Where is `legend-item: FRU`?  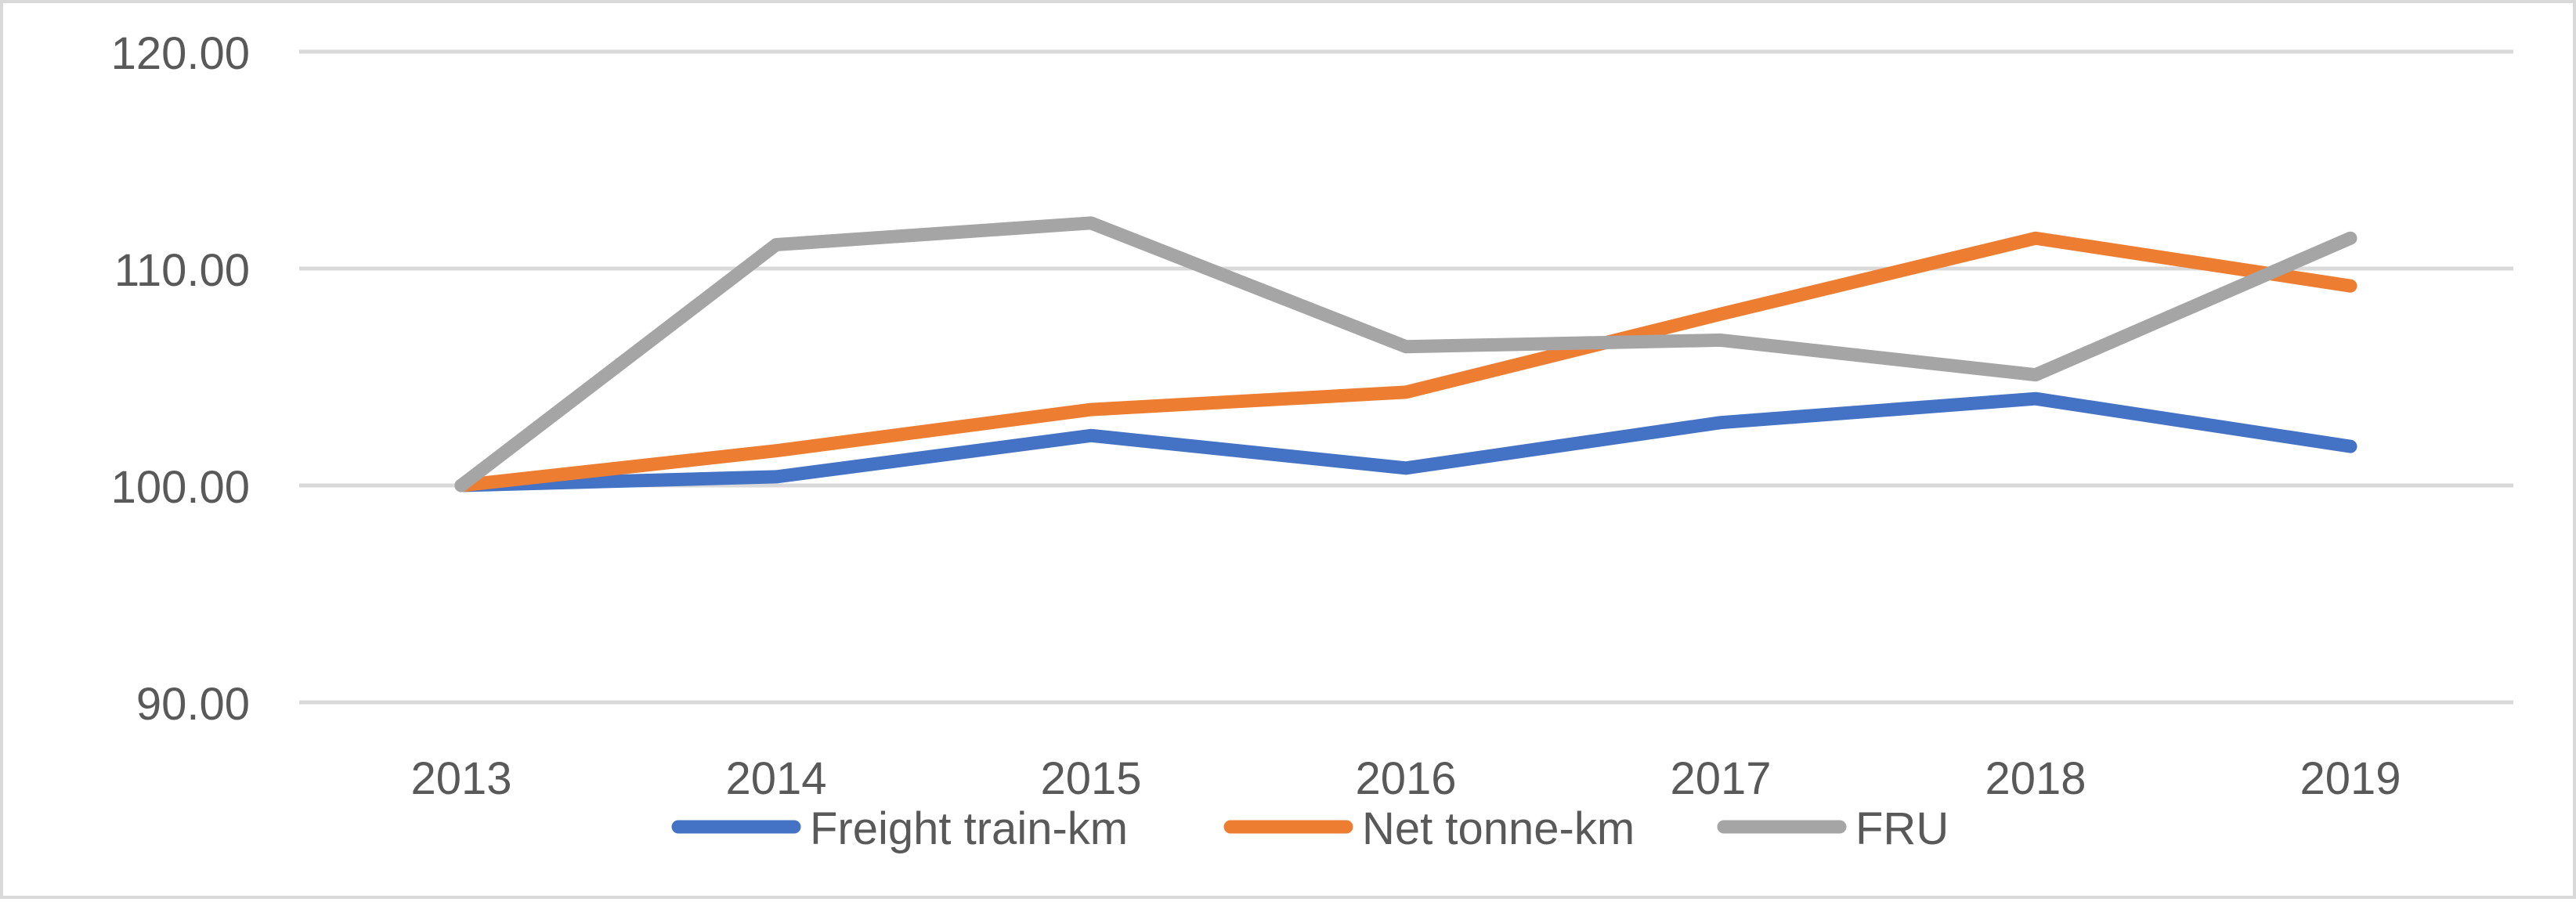
legend-item: FRU is located at coordinates (1833, 828).